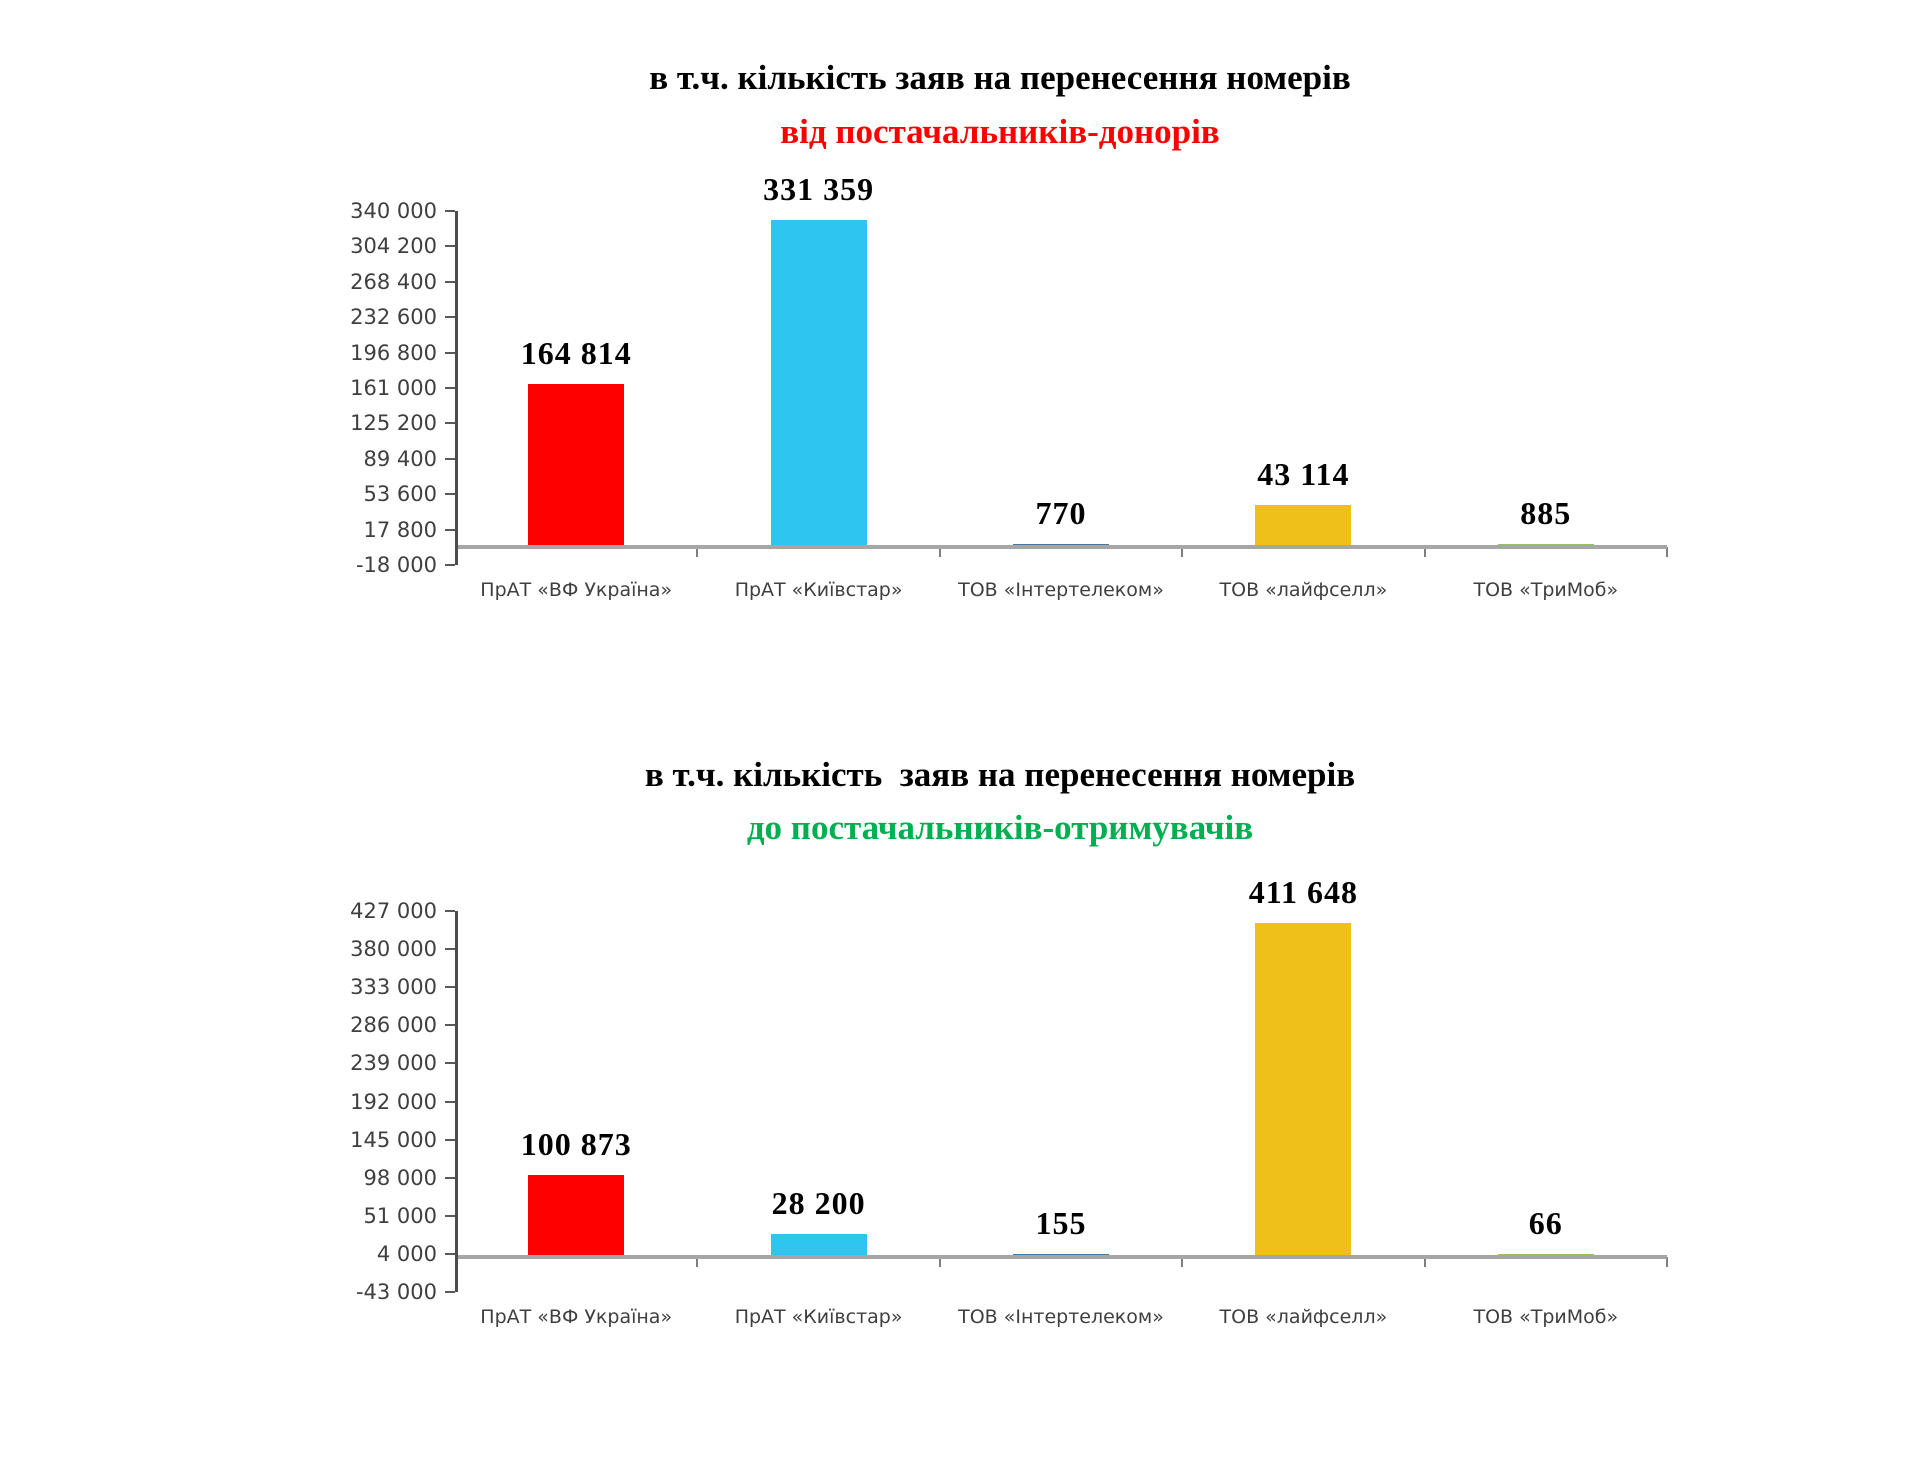 The width and height of the screenshot is (1920, 1470). Describe the element at coordinates (1000, 827) in the screenshot. I see `chart-subtitle-recipients: до постачальників-отримувачів` at that location.